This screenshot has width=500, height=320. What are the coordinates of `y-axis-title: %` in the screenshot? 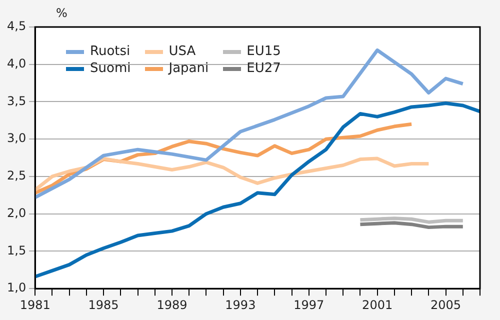 It's located at (62, 13).